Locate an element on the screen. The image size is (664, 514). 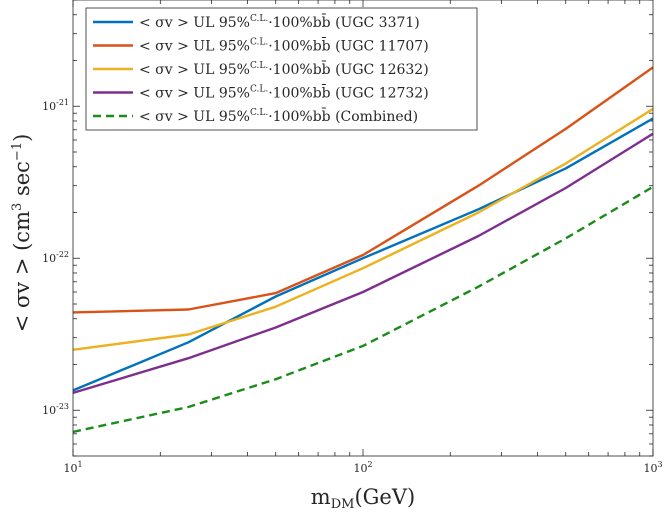
x-tick-label-exp: 3 is located at coordinates (659, 464).